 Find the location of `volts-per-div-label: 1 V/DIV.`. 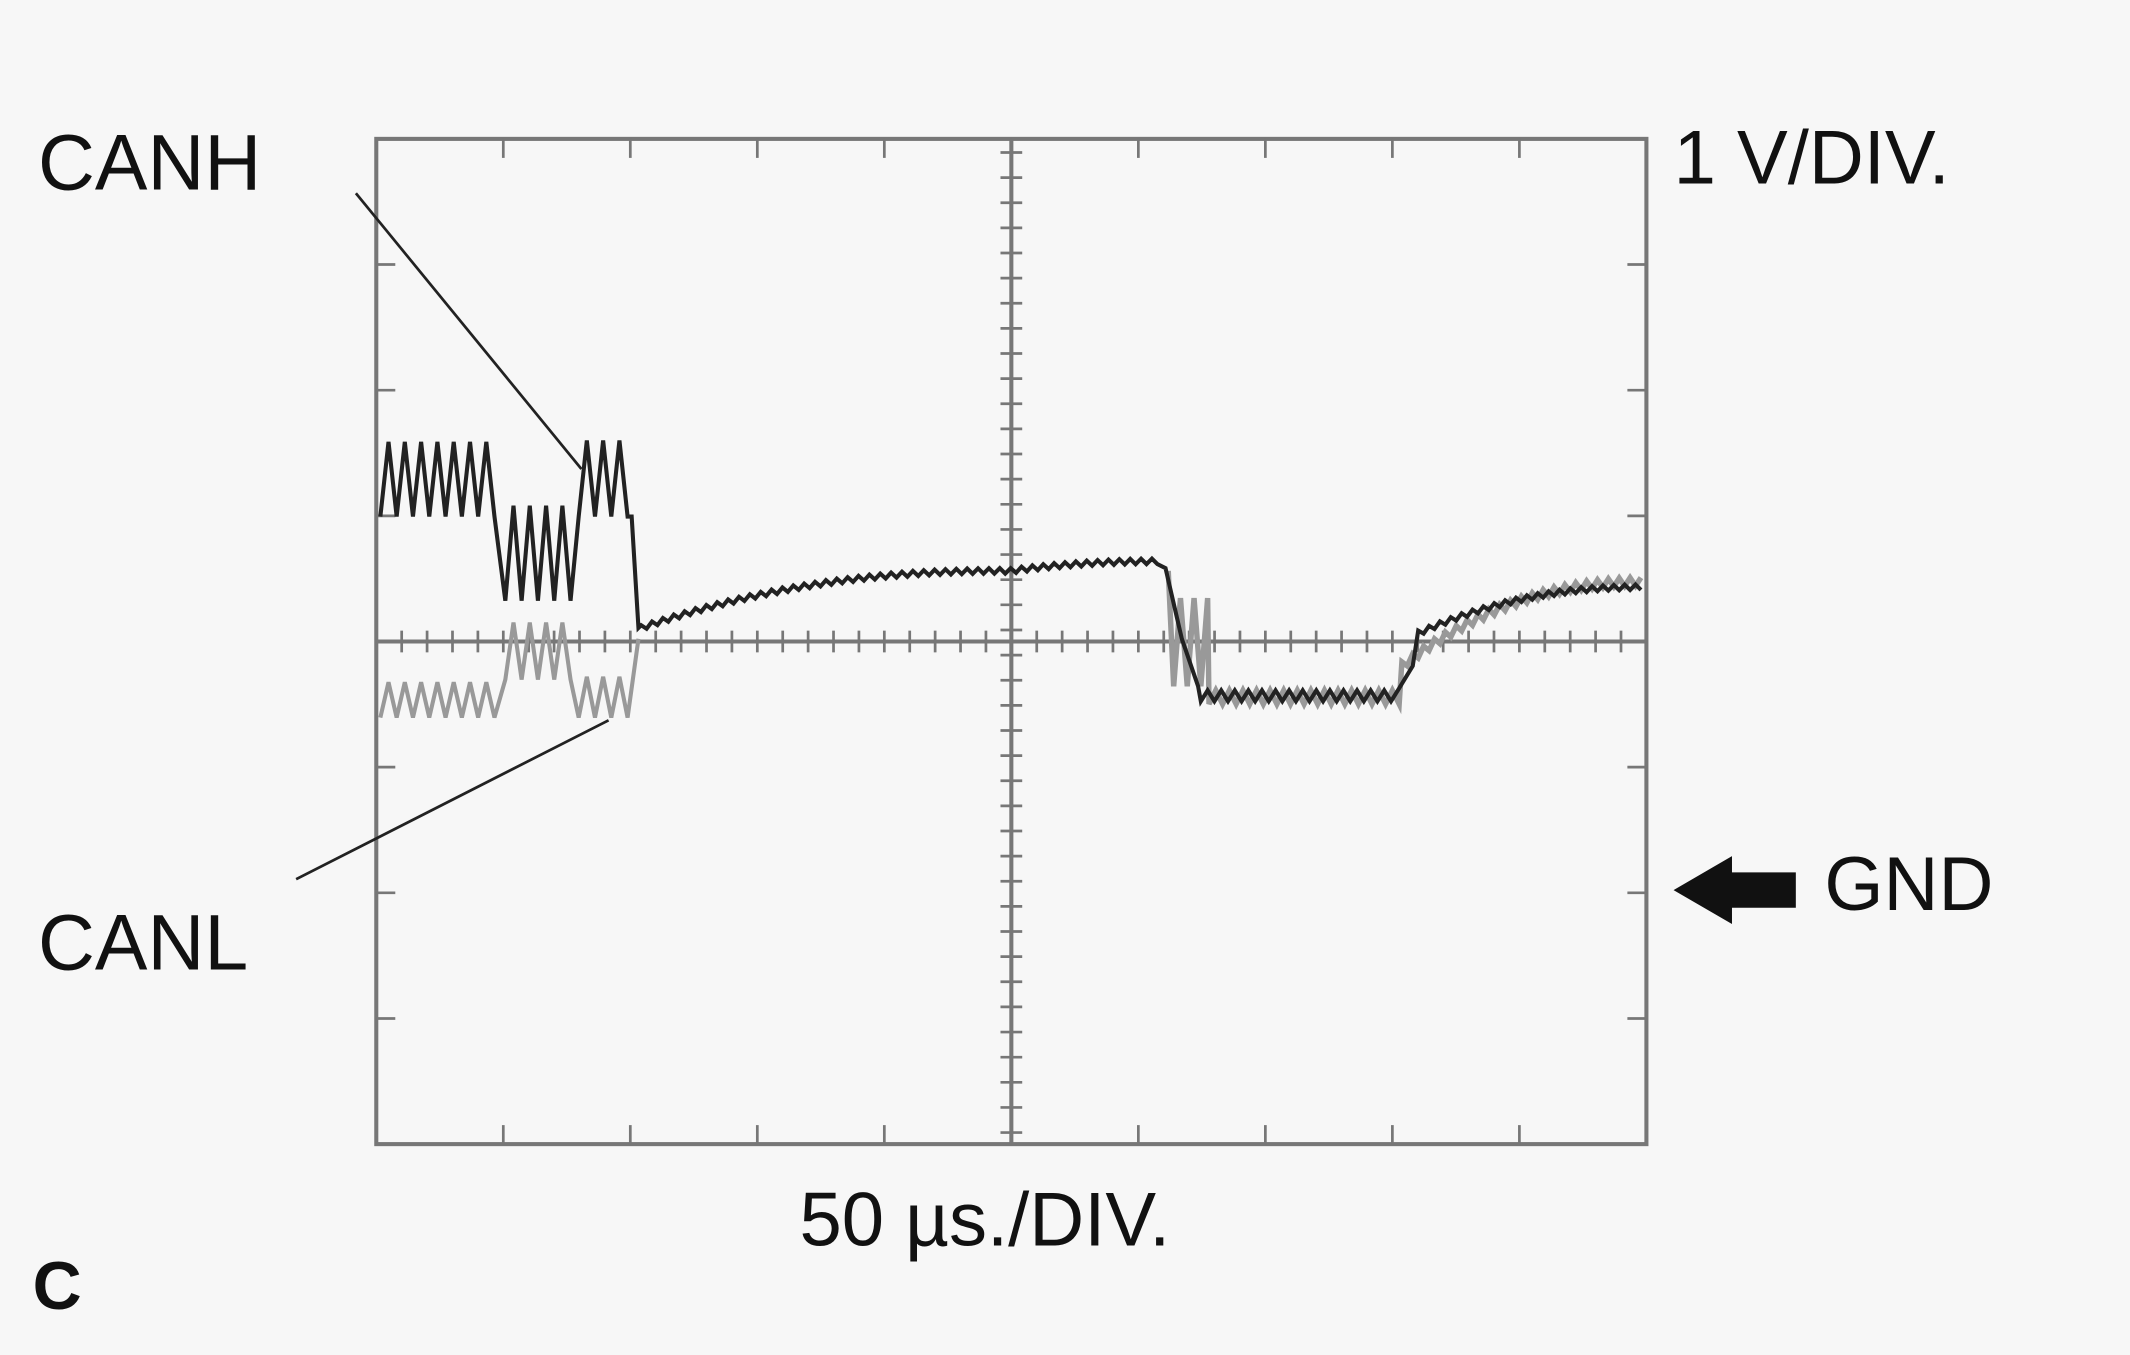

volts-per-div-label: 1 V/DIV. is located at coordinates (1812, 157).